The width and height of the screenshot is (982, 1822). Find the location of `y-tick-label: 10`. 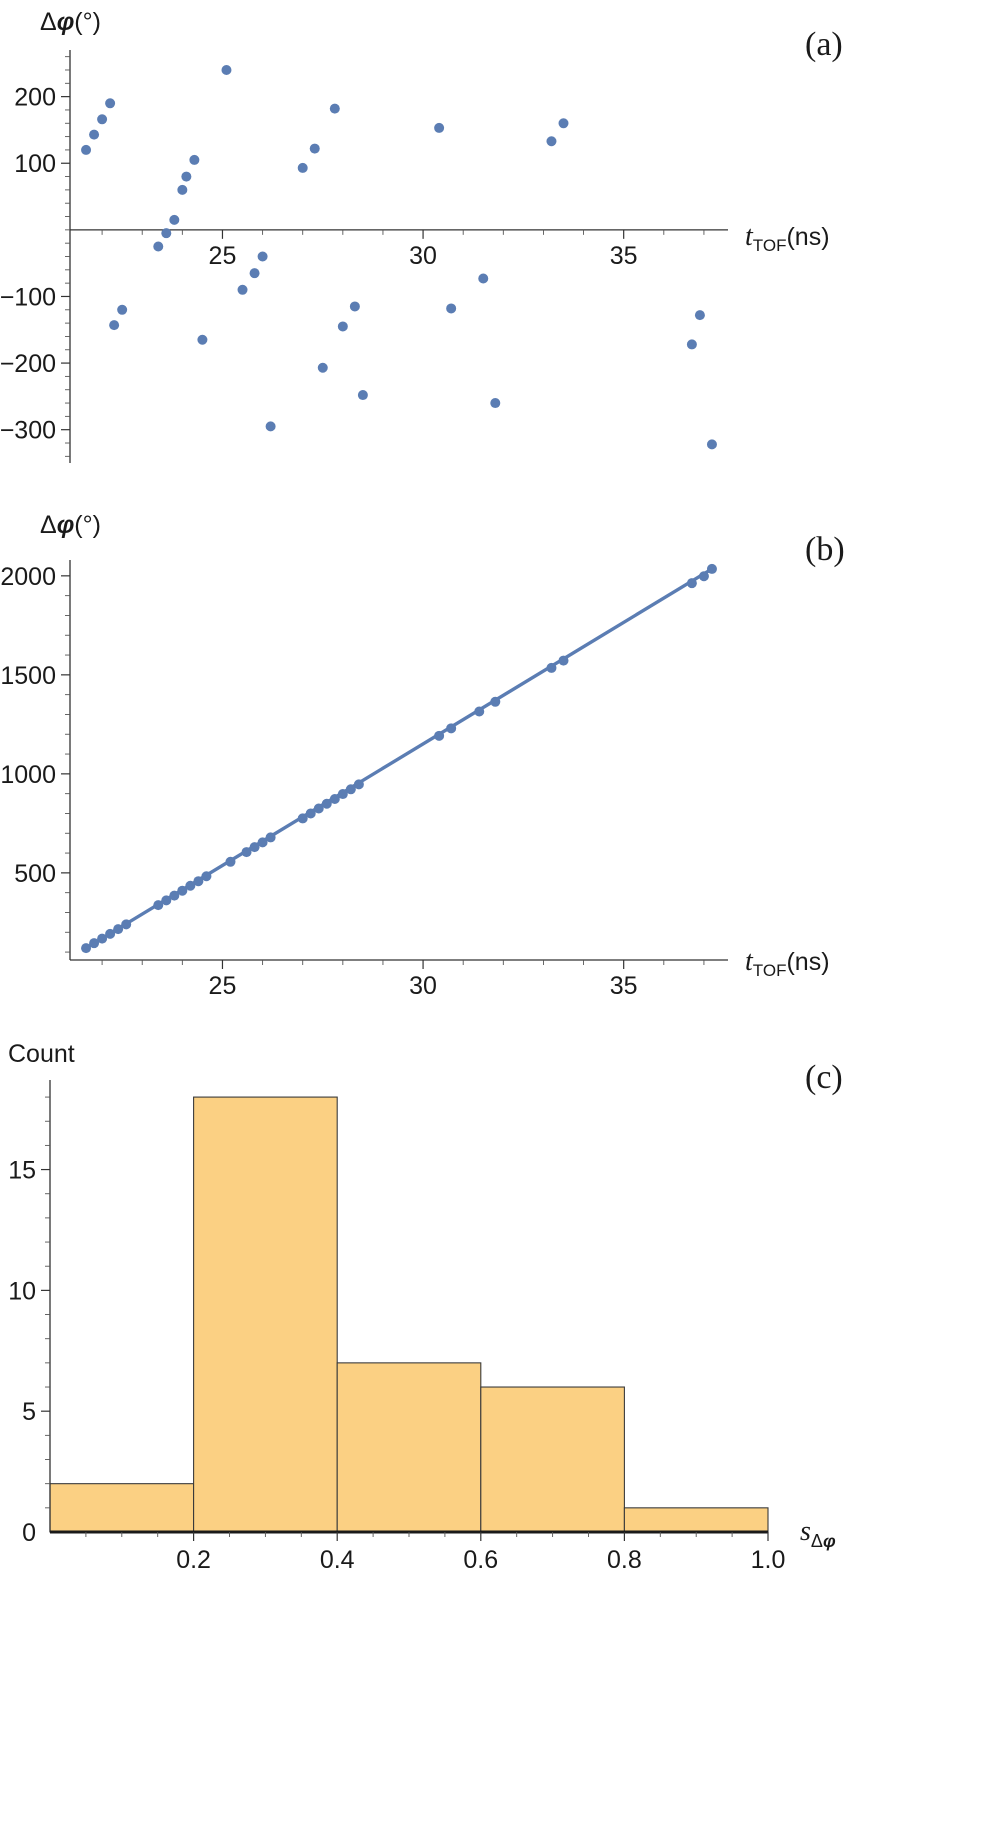

y-tick-label: 10 is located at coordinates (22, 1291).